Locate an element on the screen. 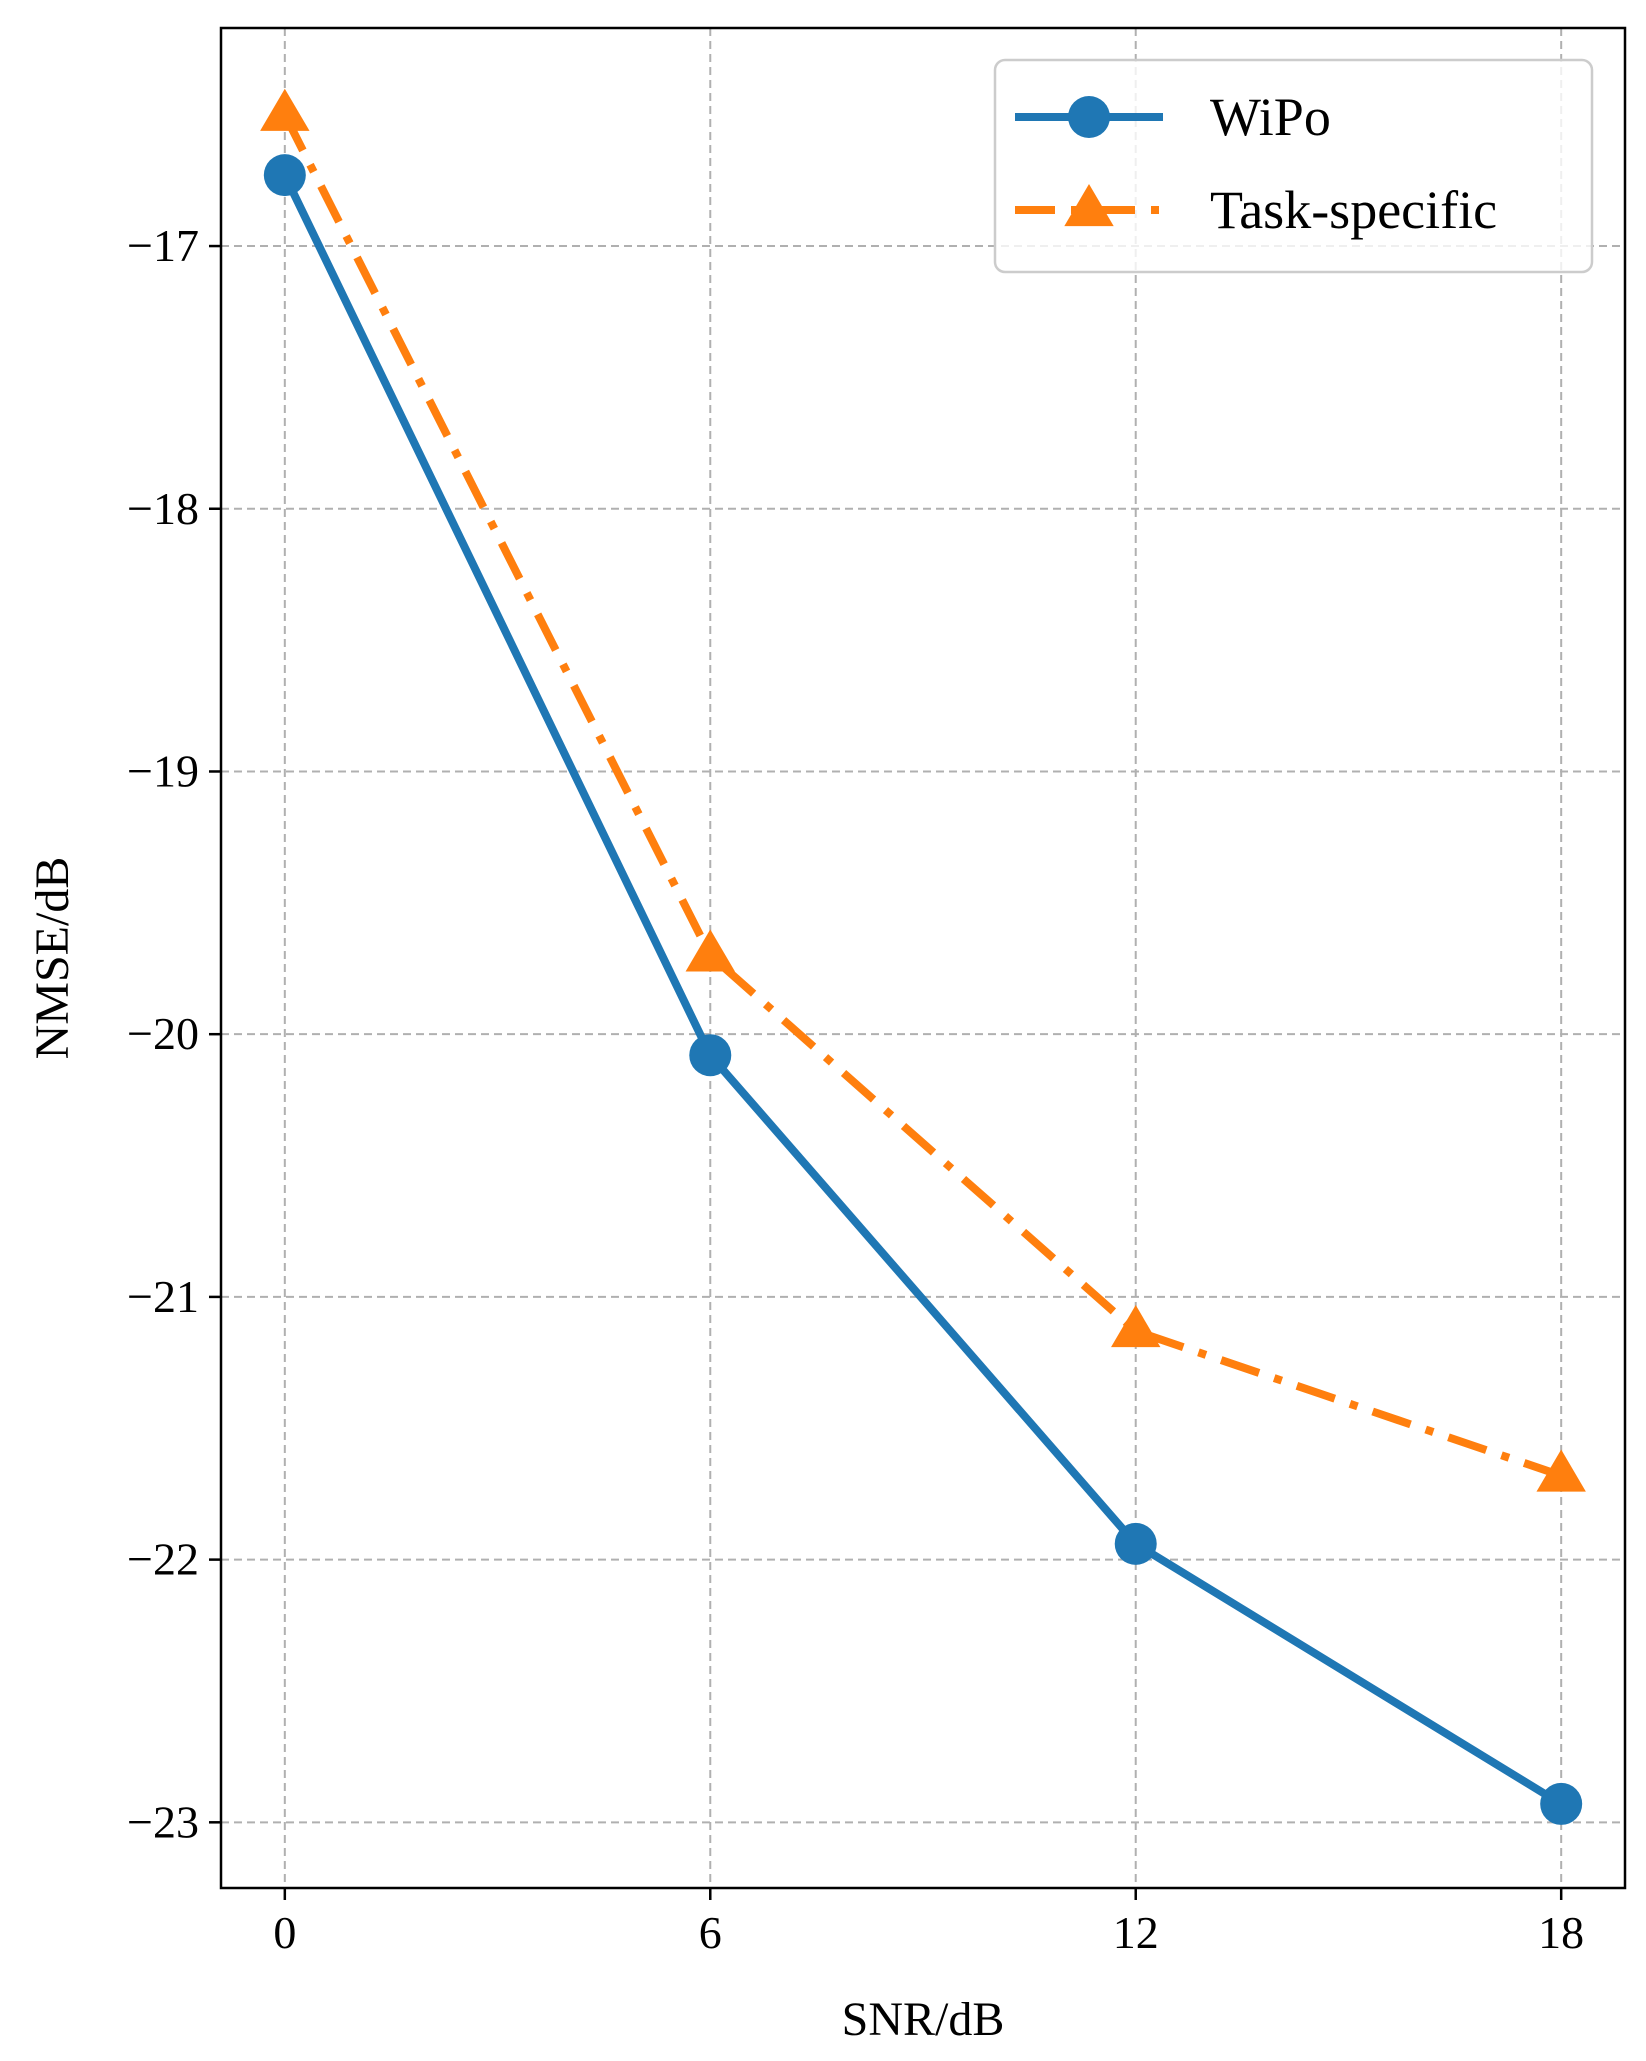  x-tick-label: 0 is located at coordinates (284, 1932).